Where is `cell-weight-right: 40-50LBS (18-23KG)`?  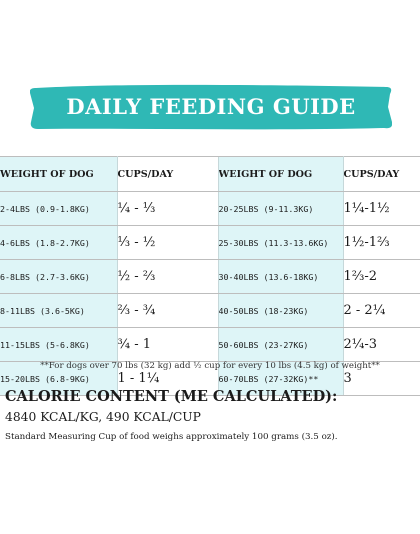
cell-weight-right: 40-50LBS (18-23KG) is located at coordinates (280, 310).